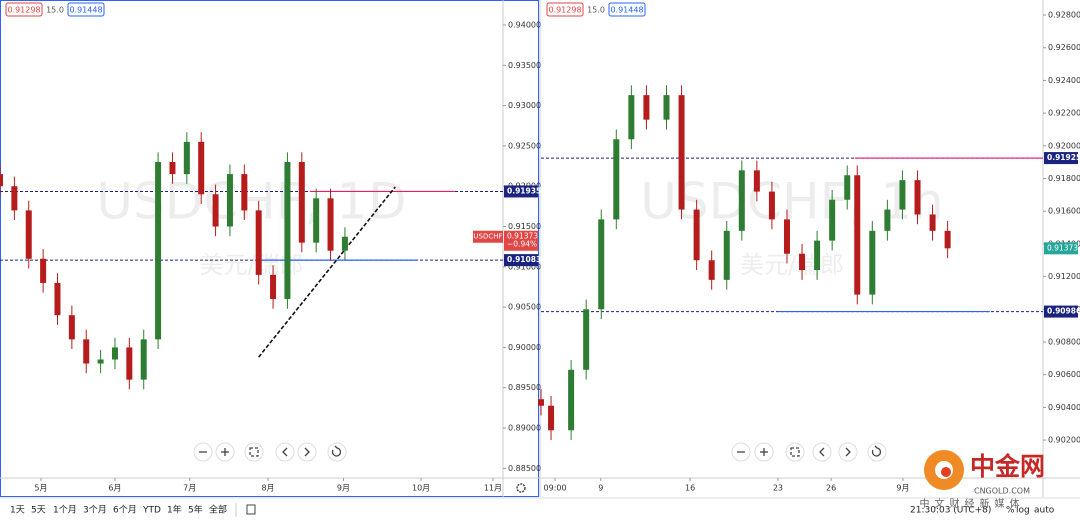 This screenshot has height=523, width=1080. What do you see at coordinates (522, 236) in the screenshot?
I see `last-price: 0.91373` at bounding box center [522, 236].